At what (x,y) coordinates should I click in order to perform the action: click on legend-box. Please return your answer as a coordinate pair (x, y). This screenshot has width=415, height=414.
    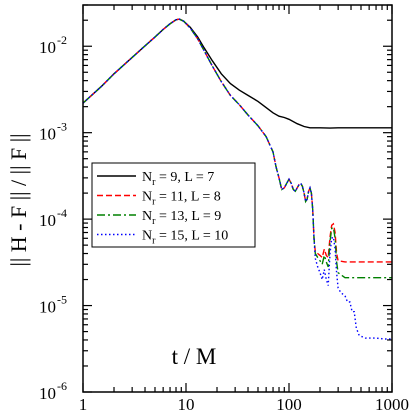
    Looking at the image, I should click on (173, 205).